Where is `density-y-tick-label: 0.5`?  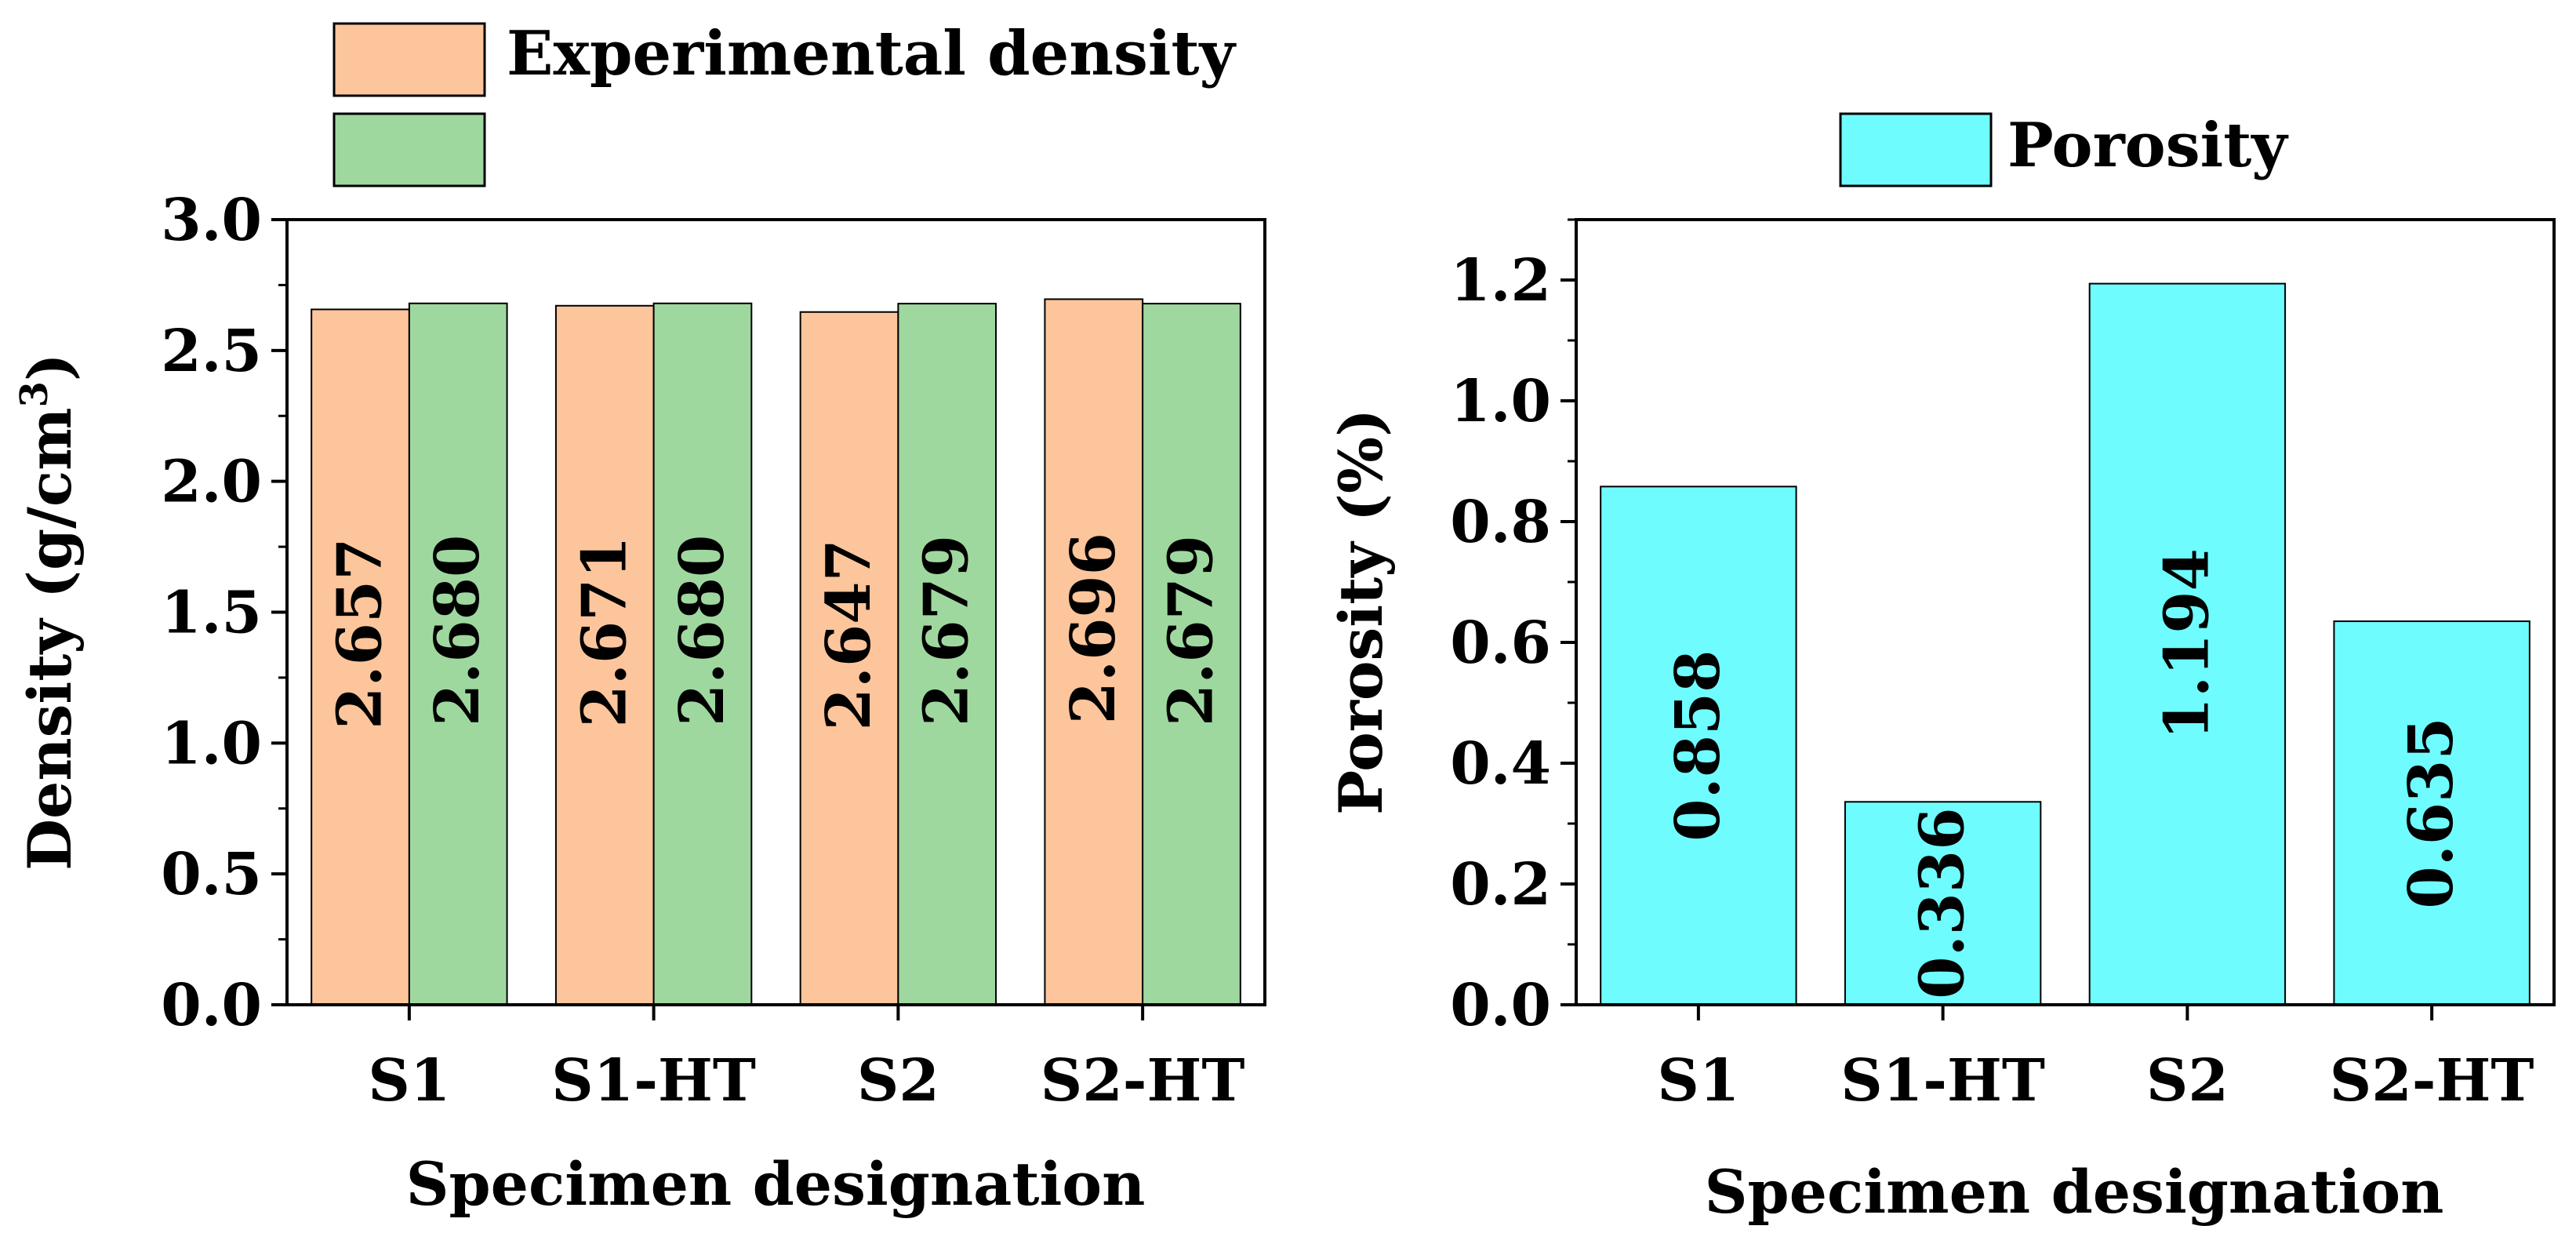 density-y-tick-label: 0.5 is located at coordinates (211, 875).